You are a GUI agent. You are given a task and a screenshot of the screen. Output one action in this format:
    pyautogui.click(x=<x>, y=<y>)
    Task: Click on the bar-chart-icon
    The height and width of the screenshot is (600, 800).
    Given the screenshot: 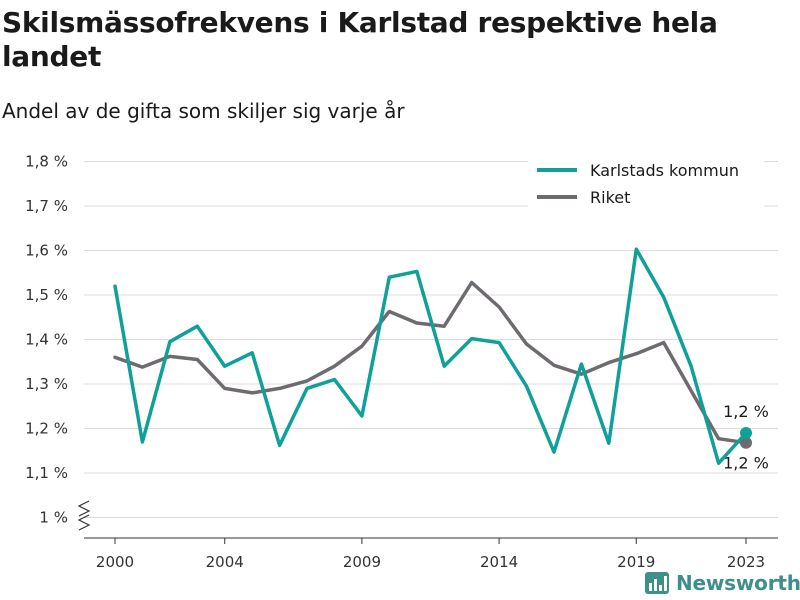 What is the action you would take?
    pyautogui.click(x=657, y=583)
    